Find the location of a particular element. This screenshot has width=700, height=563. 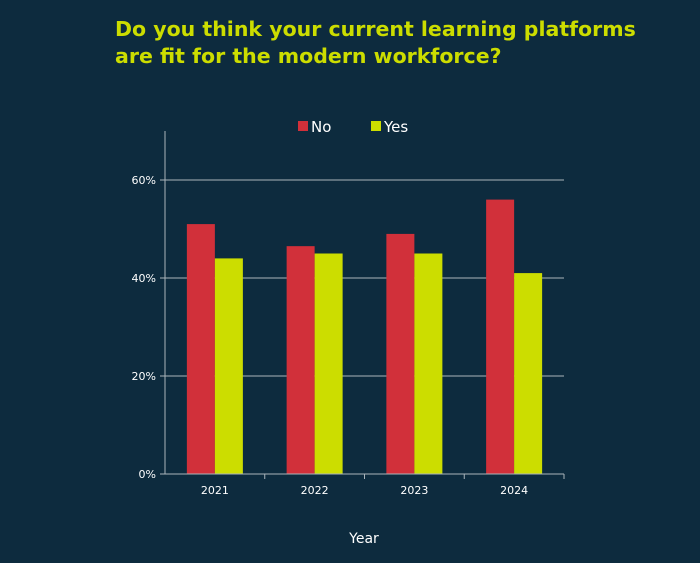

bar-yes-2024 is located at coordinates (528, 373).